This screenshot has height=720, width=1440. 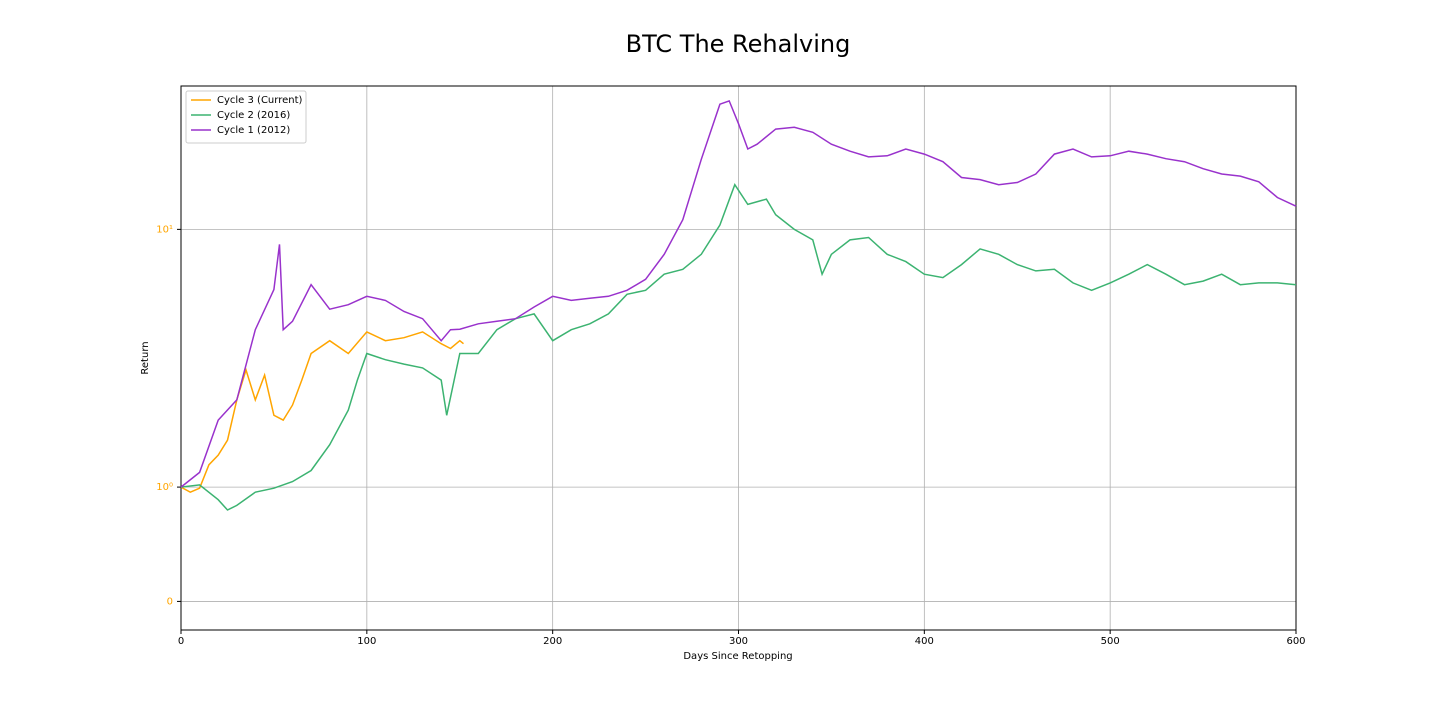 What do you see at coordinates (164, 487) in the screenshot?
I see `y-tick-label: 10⁰` at bounding box center [164, 487].